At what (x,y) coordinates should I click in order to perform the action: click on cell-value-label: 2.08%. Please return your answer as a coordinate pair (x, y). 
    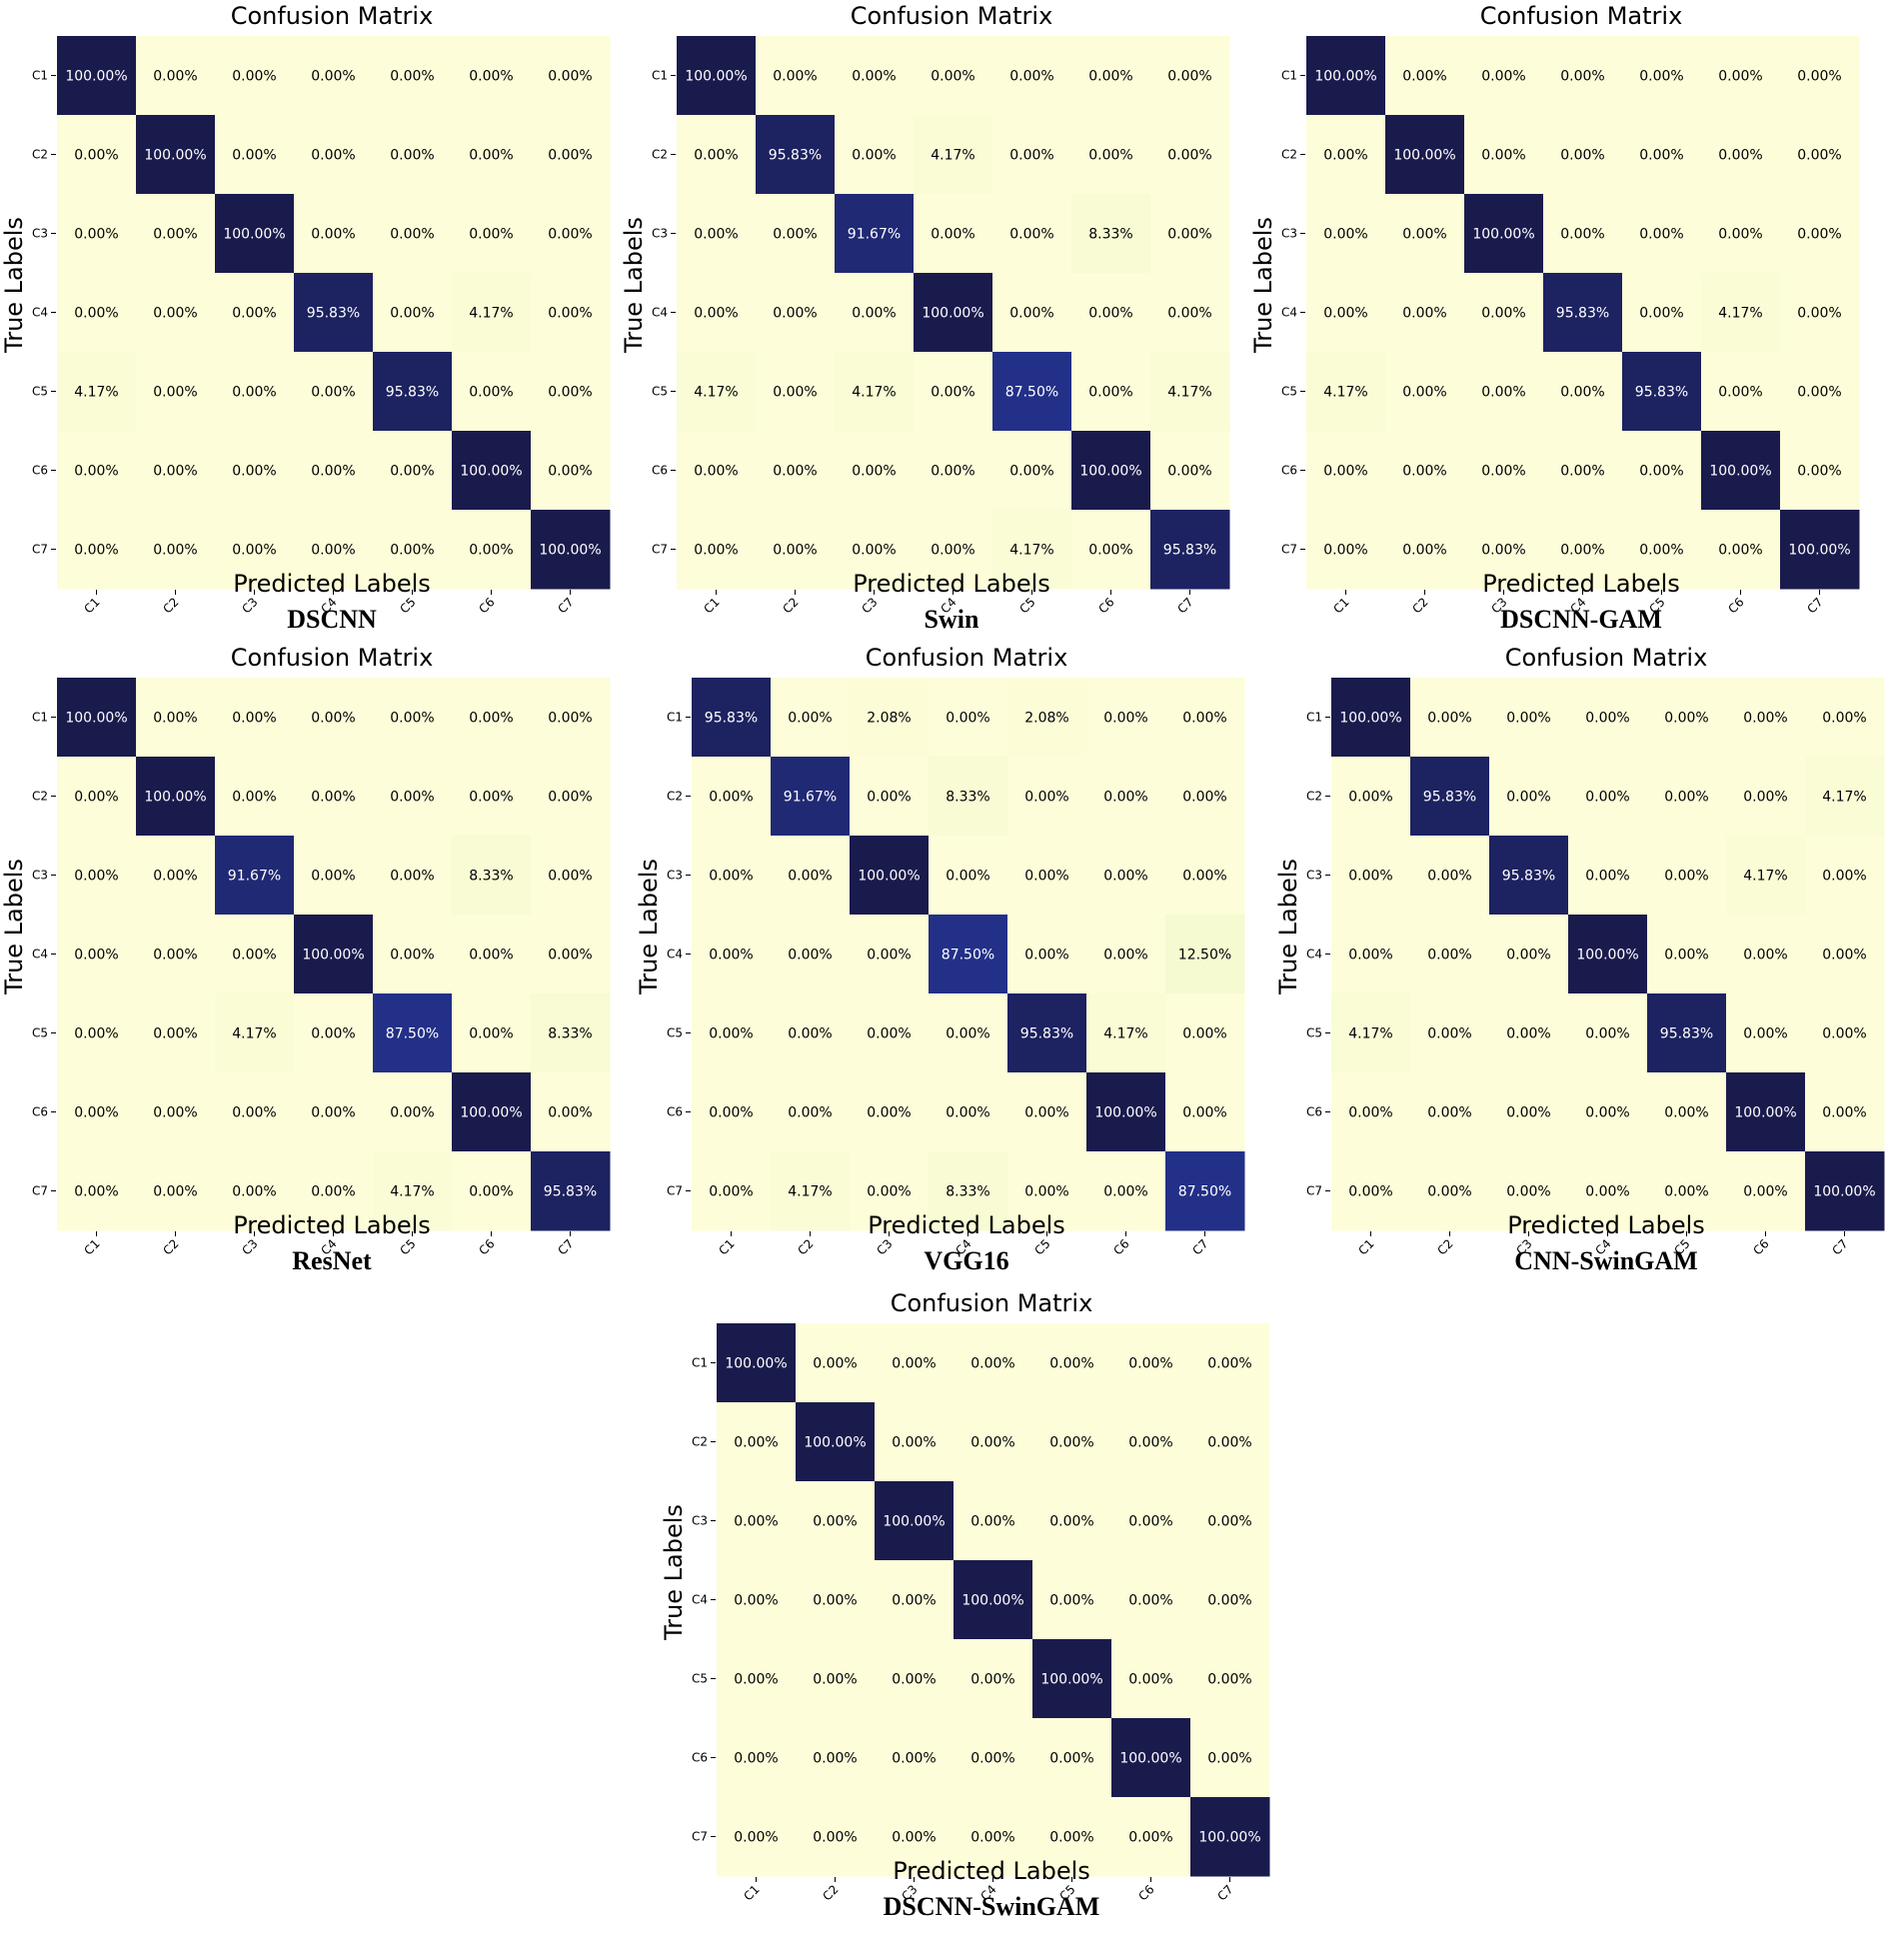
    Looking at the image, I should click on (889, 719).